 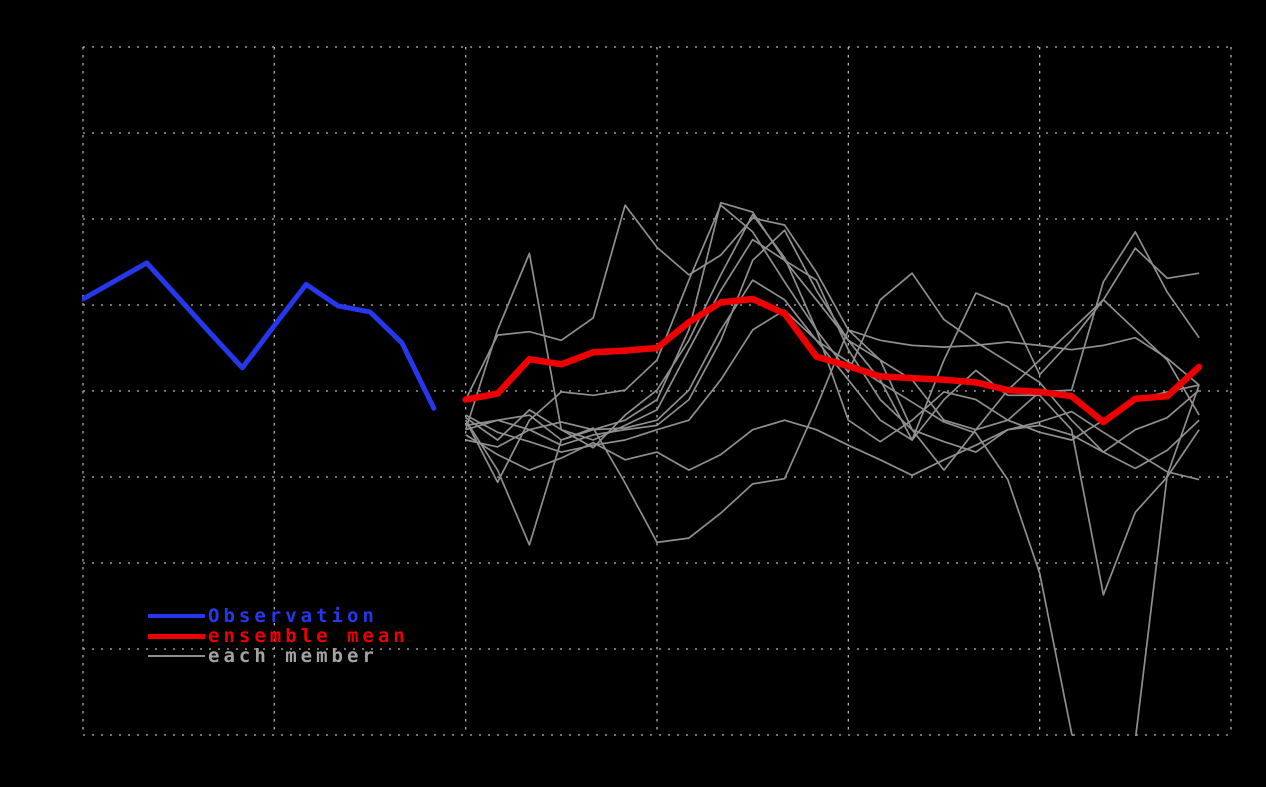 I want to click on legend-item-observation: Observation, so click(x=278, y=616).